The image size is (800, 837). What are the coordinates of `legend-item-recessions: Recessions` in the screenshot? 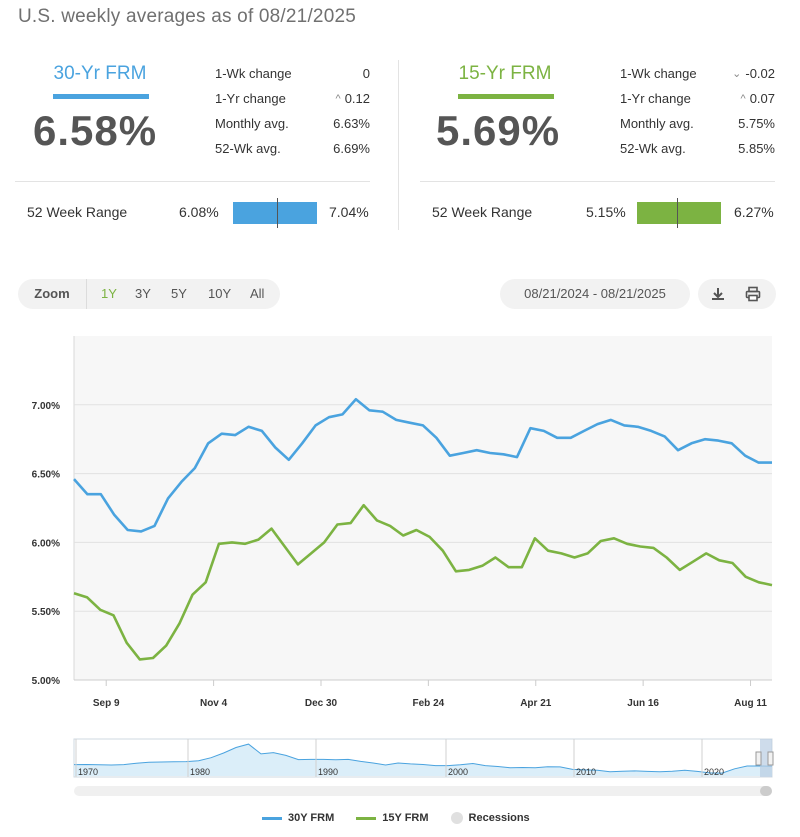 It's located at (490, 818).